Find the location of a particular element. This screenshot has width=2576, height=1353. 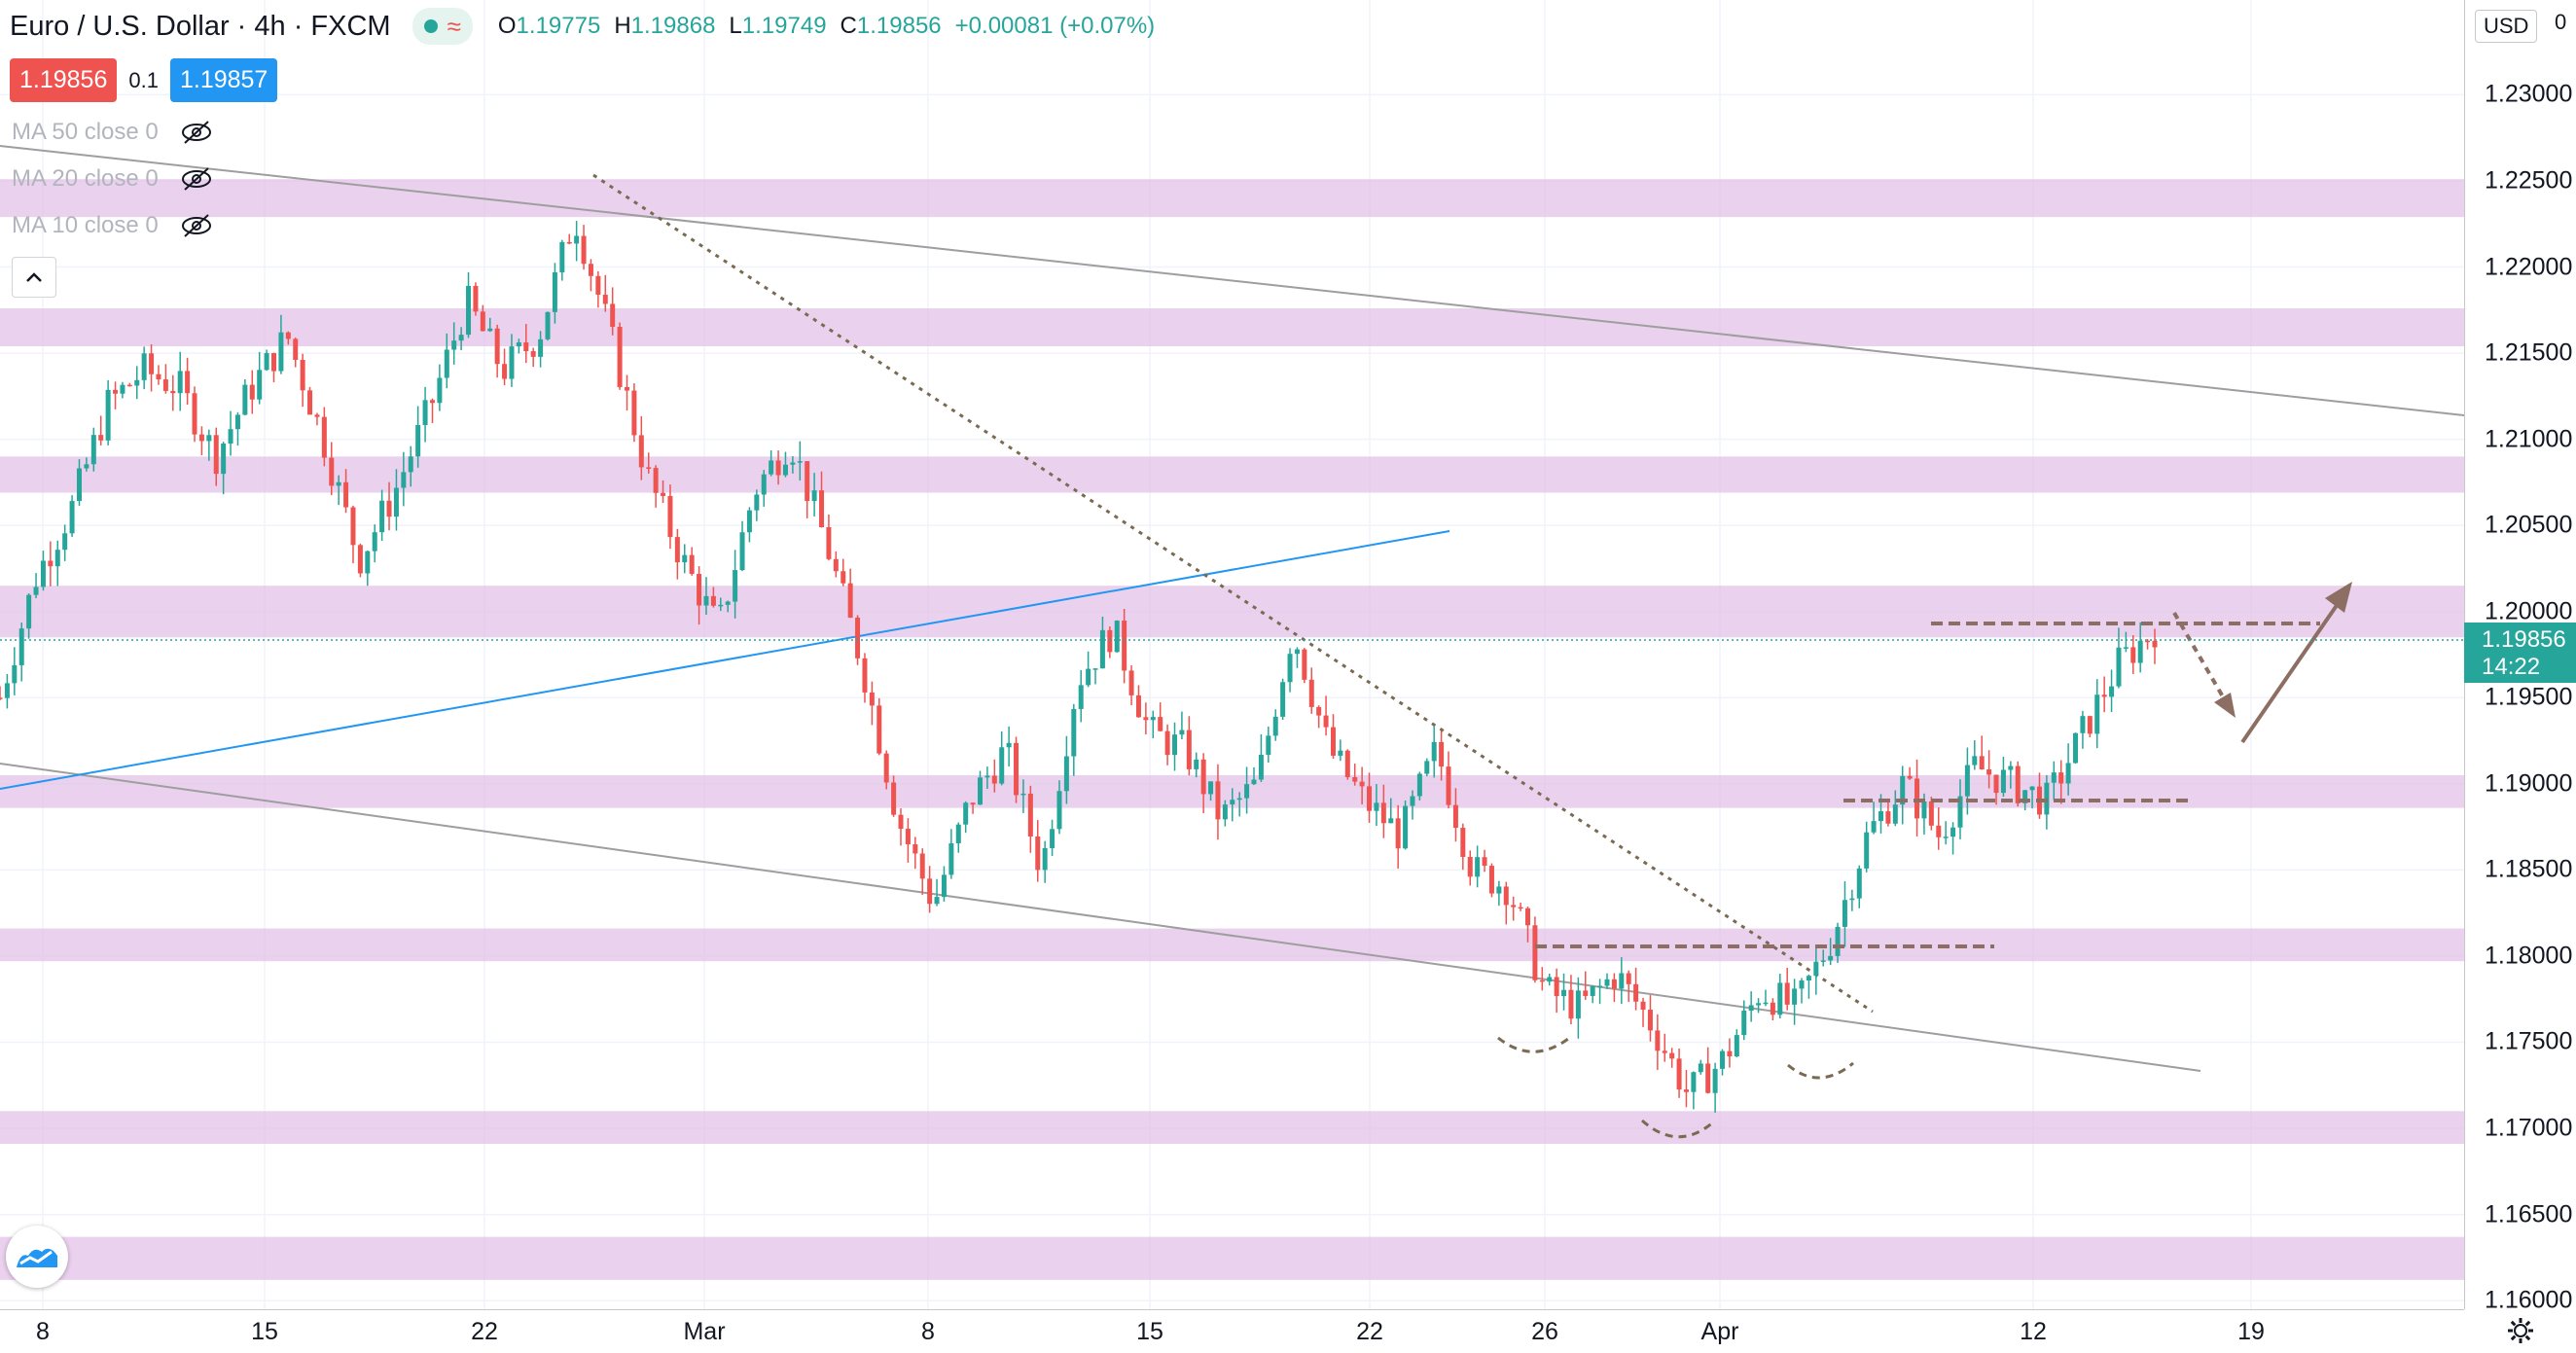

time-tick: Mar is located at coordinates (704, 1331).